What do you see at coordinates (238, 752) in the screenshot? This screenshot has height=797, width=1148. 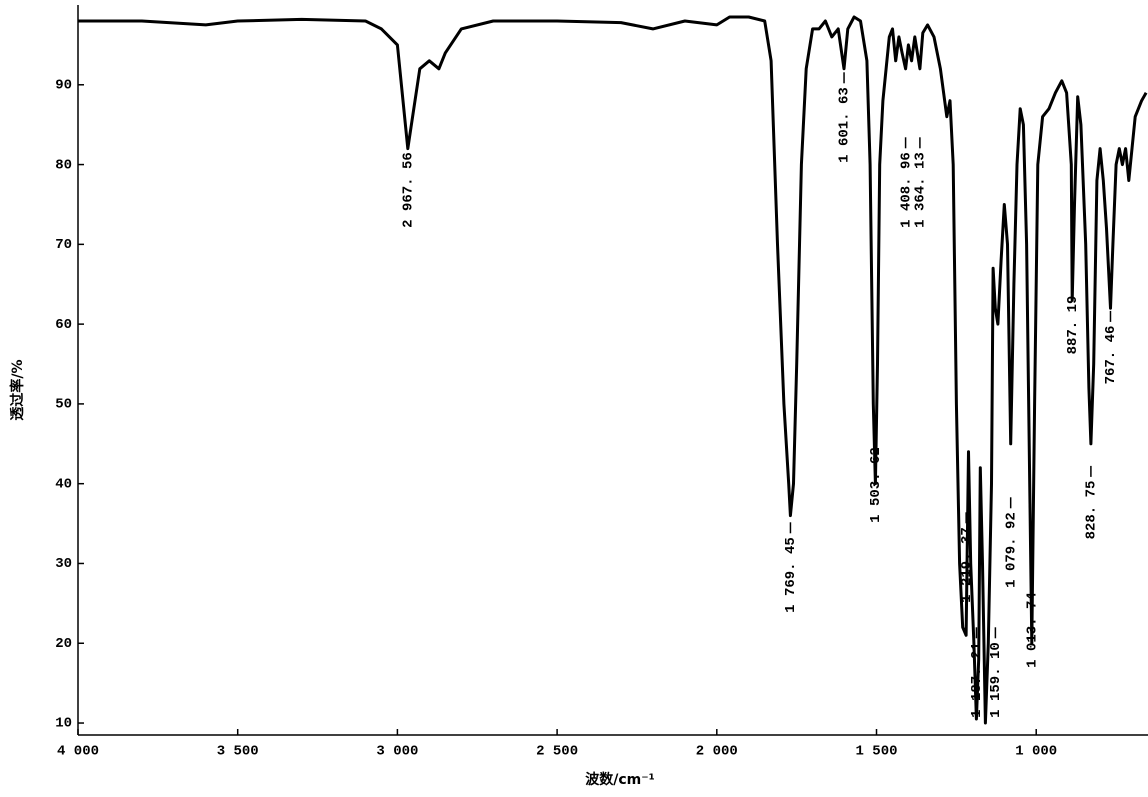 I see `x-tick-label: 3 500` at bounding box center [238, 752].